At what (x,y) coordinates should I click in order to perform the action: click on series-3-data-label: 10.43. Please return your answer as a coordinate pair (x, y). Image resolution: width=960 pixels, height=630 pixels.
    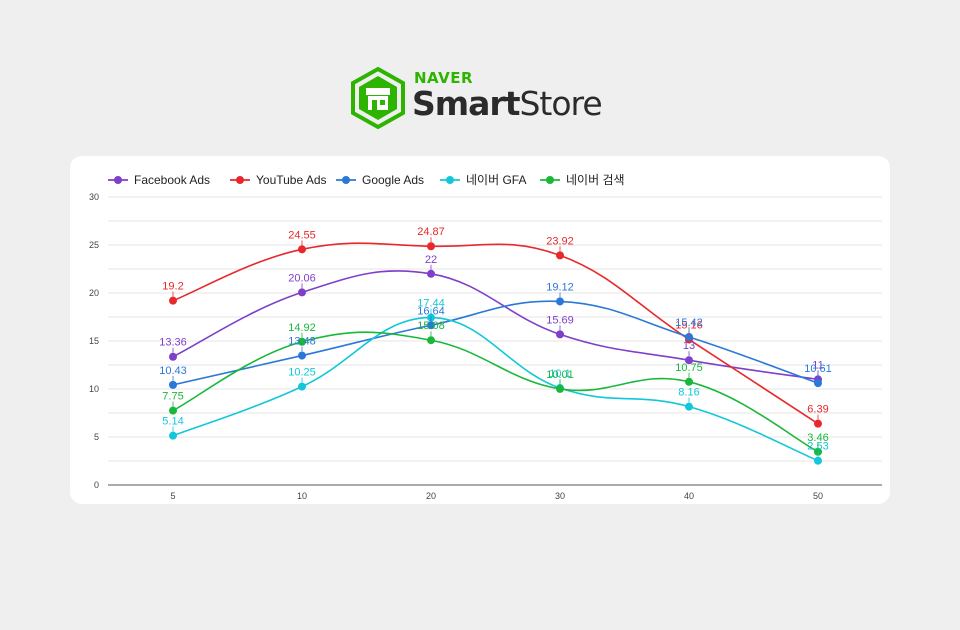
    Looking at the image, I should click on (173, 371).